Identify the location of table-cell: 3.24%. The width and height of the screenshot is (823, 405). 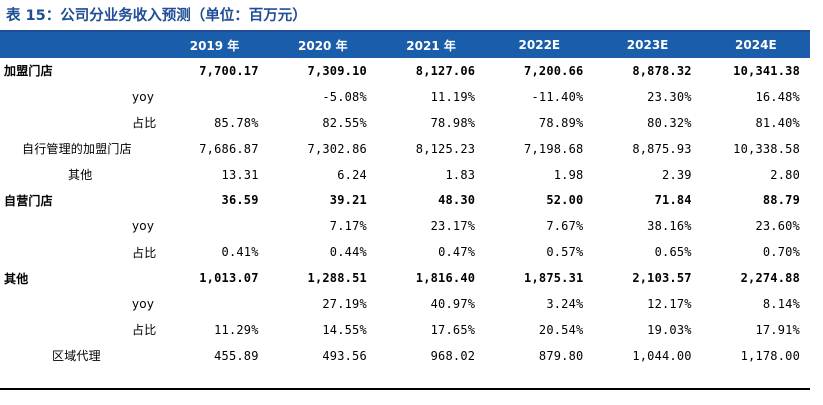
(565, 303).